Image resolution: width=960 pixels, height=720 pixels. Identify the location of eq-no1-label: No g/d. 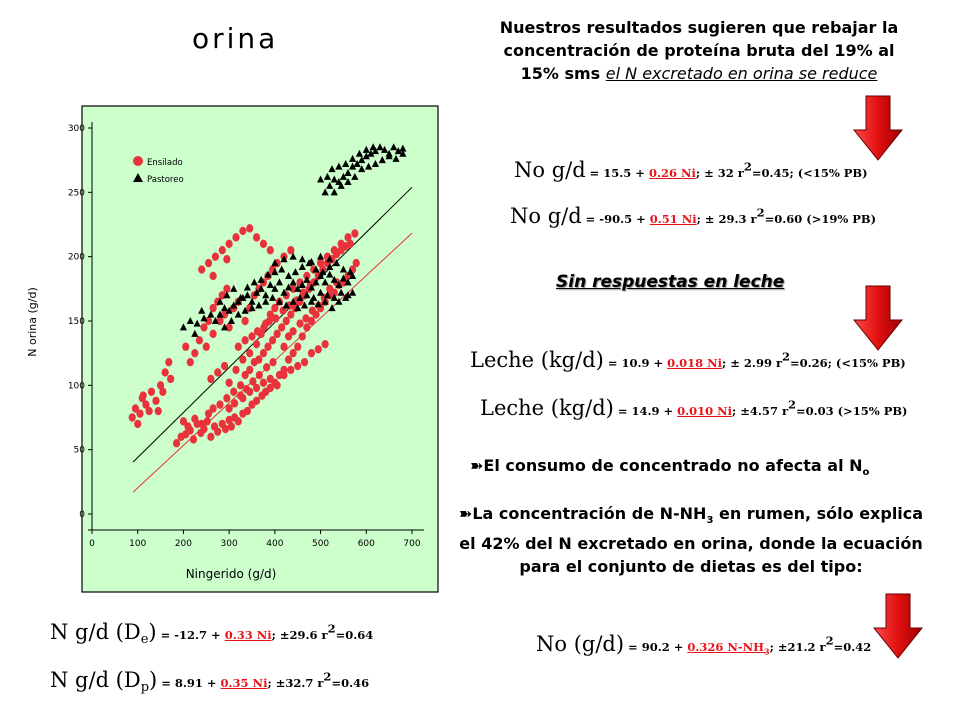
(550, 170).